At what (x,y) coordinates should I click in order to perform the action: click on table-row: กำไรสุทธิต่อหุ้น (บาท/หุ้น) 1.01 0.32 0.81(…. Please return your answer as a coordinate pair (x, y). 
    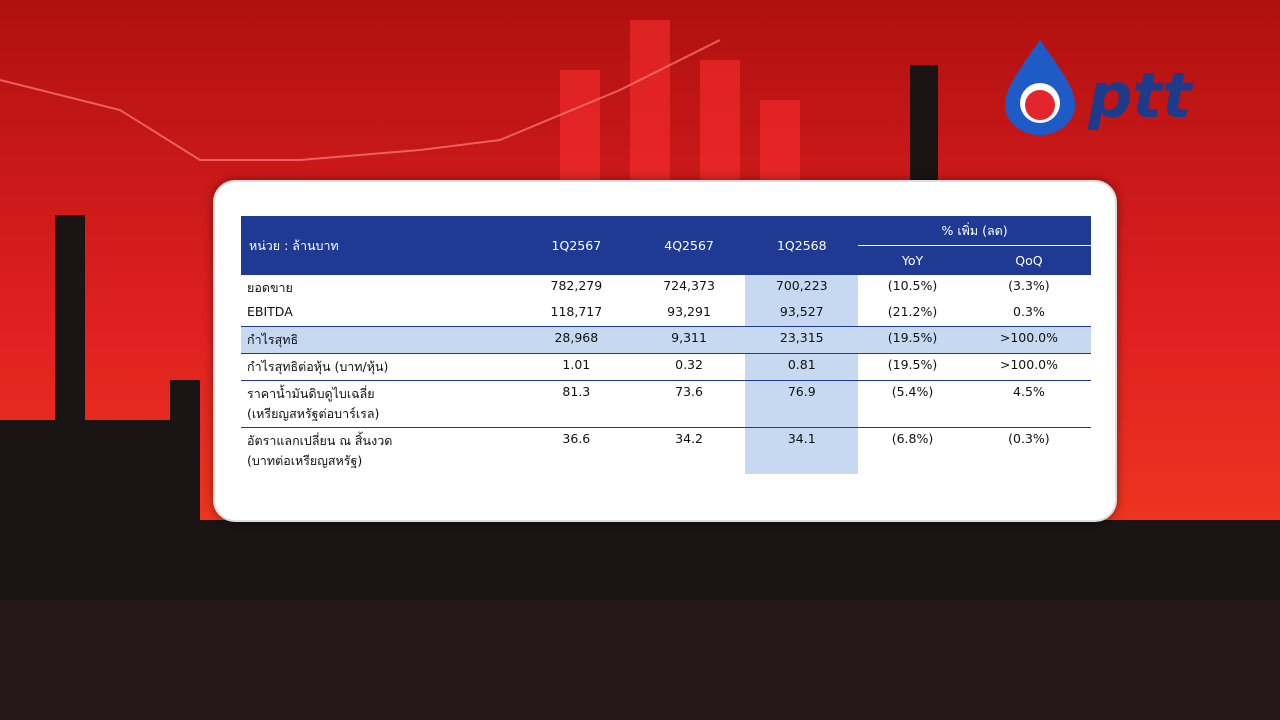
    Looking at the image, I should click on (666, 367).